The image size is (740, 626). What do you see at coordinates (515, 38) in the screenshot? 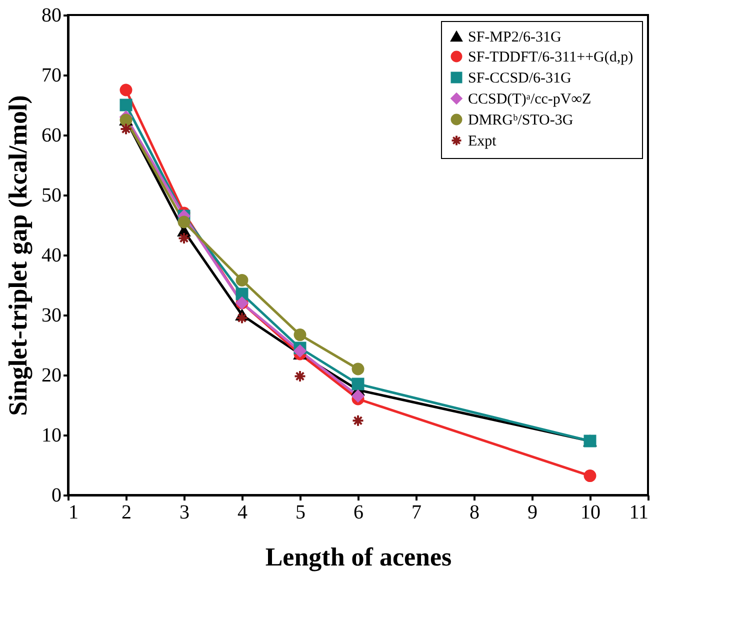
I see `legend-label: SF-MP2/6-31G` at bounding box center [515, 38].